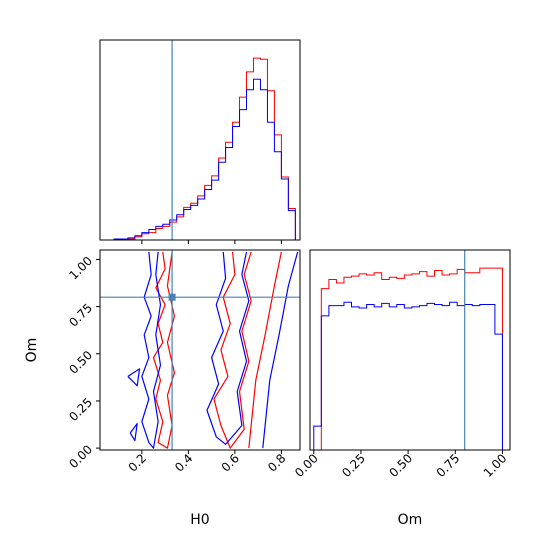  I want to click on x-tick-label: 0.75, so click(448, 465).